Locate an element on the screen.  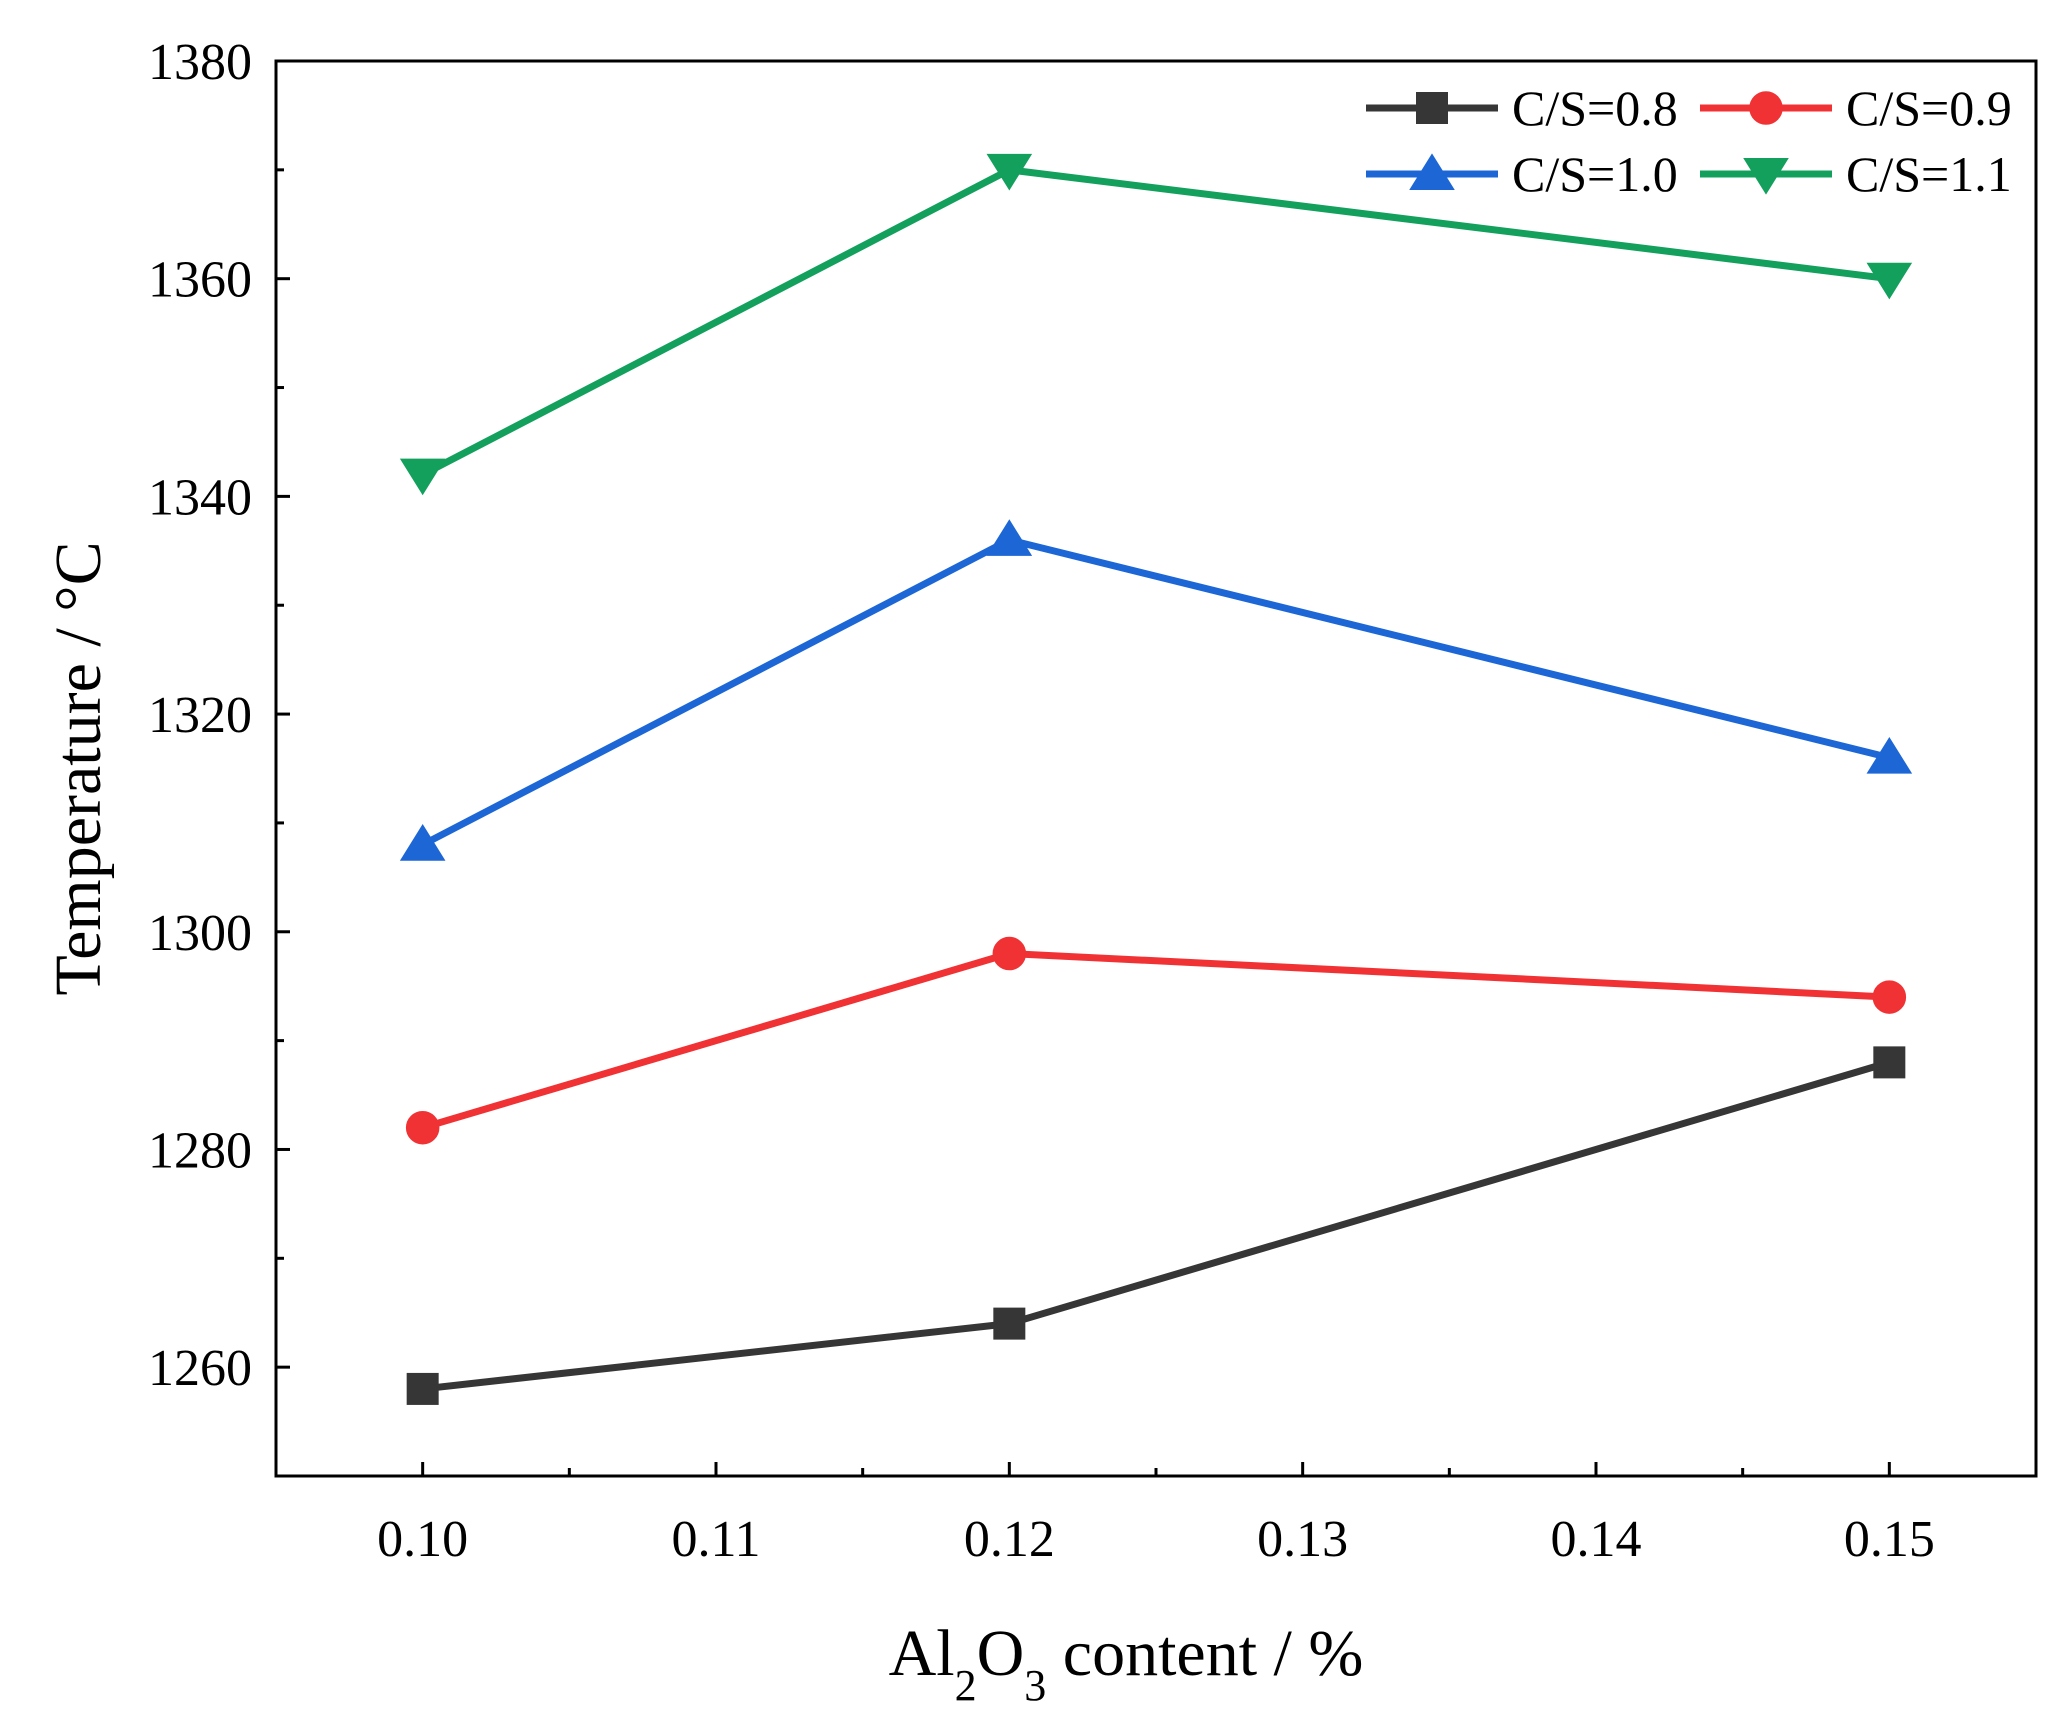
legend-item: C/S=1.1 is located at coordinates (1856, 174).